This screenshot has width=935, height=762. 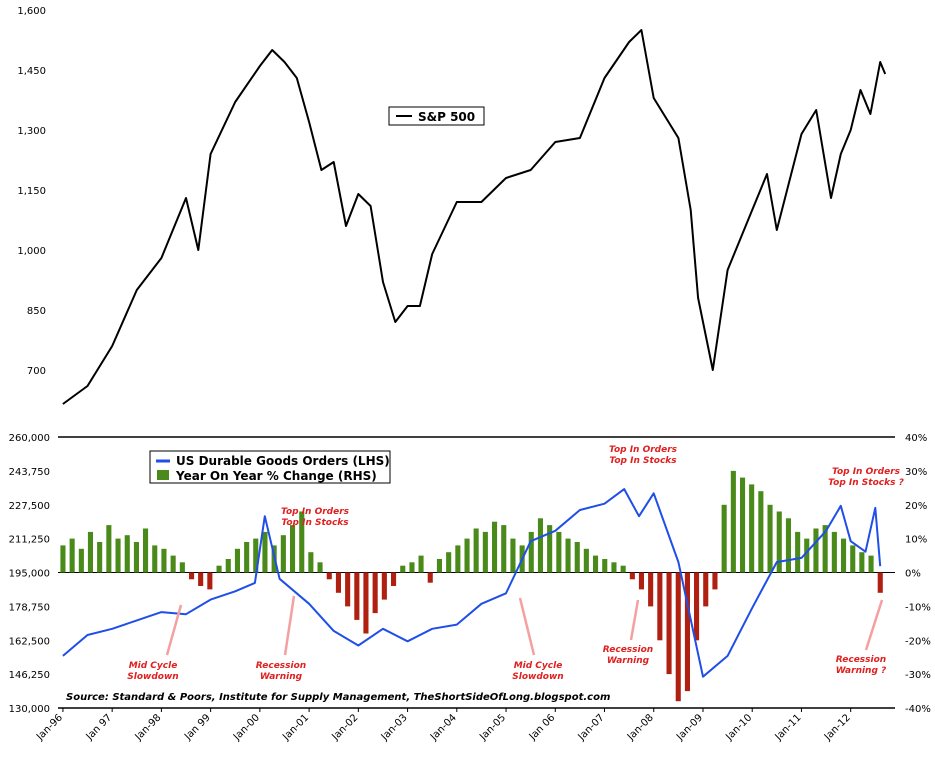 What do you see at coordinates (640, 727) in the screenshot?
I see `x-tick-12: Jan-08` at bounding box center [640, 727].